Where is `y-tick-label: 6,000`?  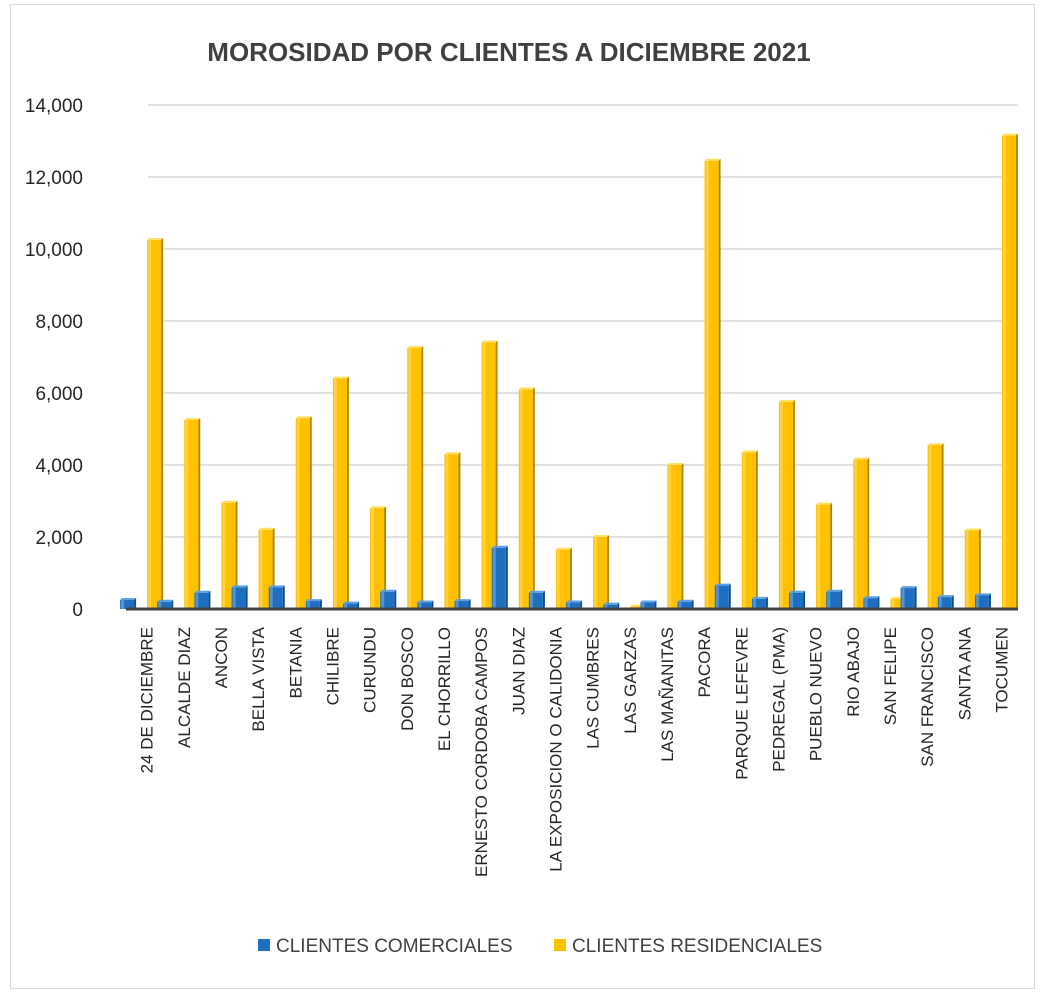 y-tick-label: 6,000 is located at coordinates (59, 394).